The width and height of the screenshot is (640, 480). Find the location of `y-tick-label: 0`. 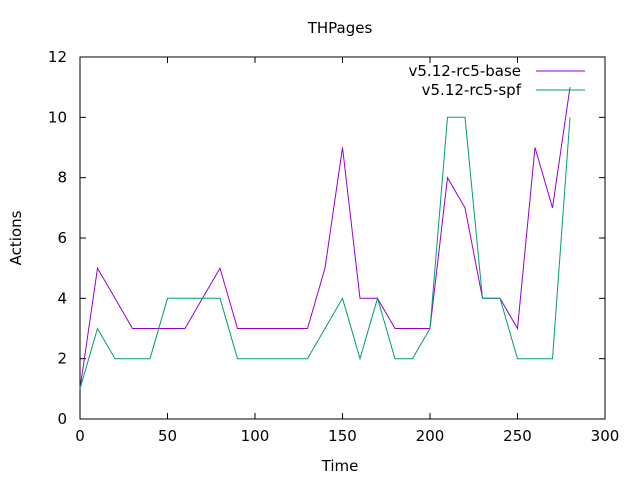

y-tick-label: 0 is located at coordinates (62, 419).